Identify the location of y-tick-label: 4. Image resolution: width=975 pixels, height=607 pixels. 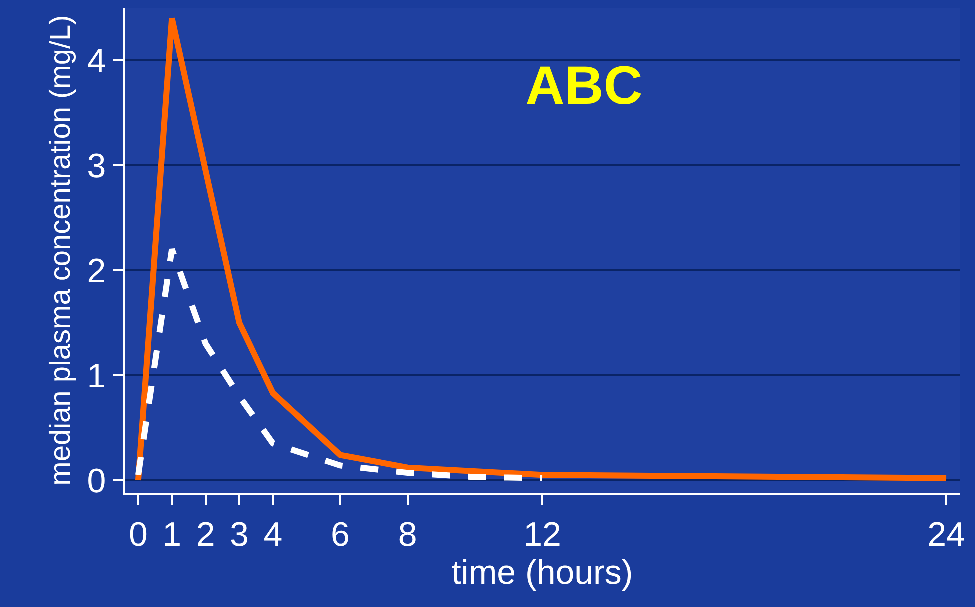
(96, 61).